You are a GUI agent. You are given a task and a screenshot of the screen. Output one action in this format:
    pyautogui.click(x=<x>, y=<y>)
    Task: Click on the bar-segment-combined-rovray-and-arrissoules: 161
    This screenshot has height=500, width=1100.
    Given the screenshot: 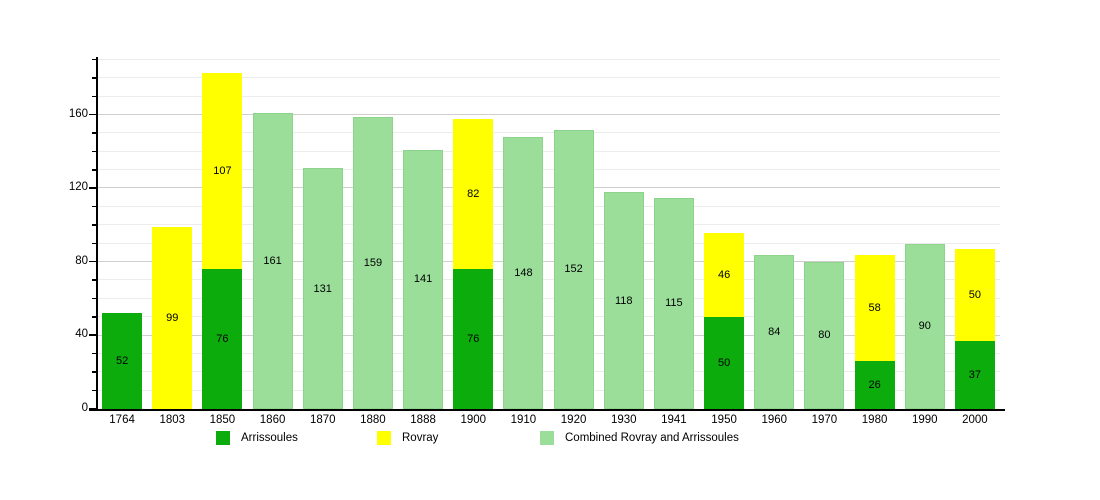 What is the action you would take?
    pyautogui.click(x=272, y=261)
    